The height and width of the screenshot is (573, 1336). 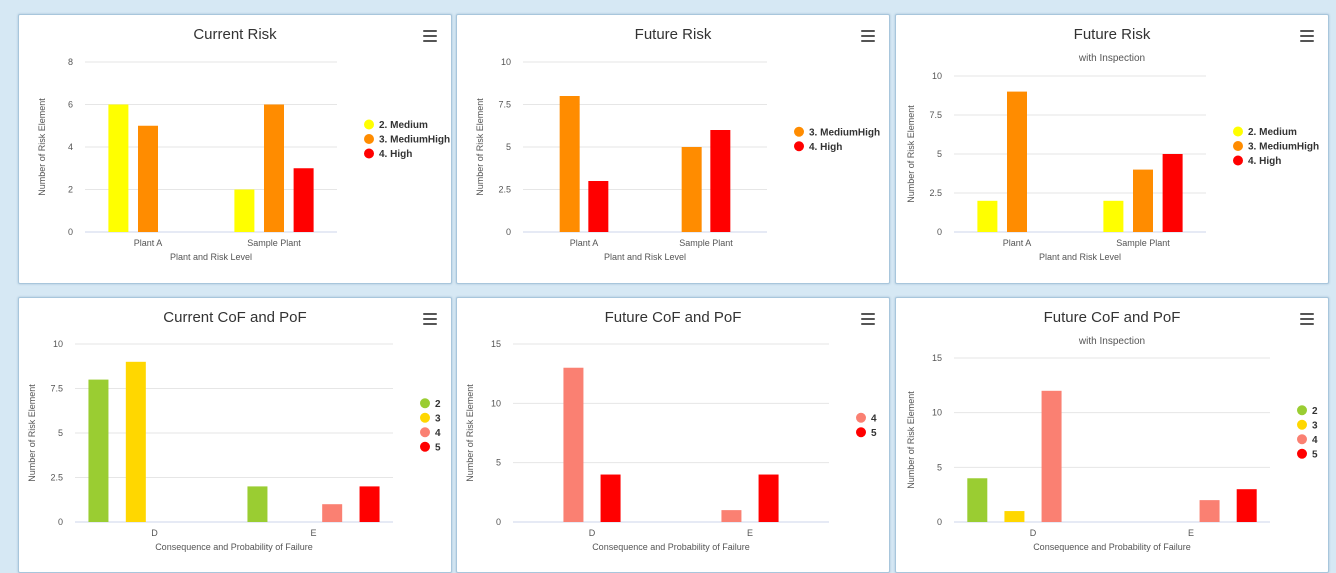 I want to click on x-tick-label: E, so click(x=750, y=533).